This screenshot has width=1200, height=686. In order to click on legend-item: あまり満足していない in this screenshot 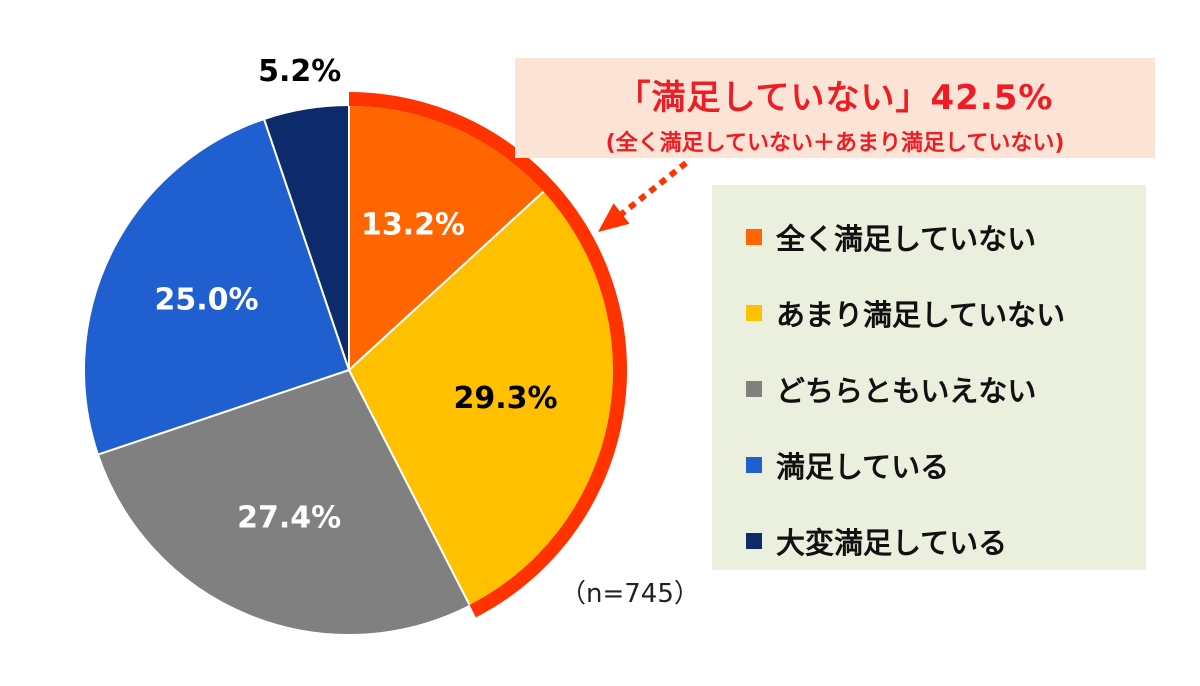, I will do `click(929, 313)`.